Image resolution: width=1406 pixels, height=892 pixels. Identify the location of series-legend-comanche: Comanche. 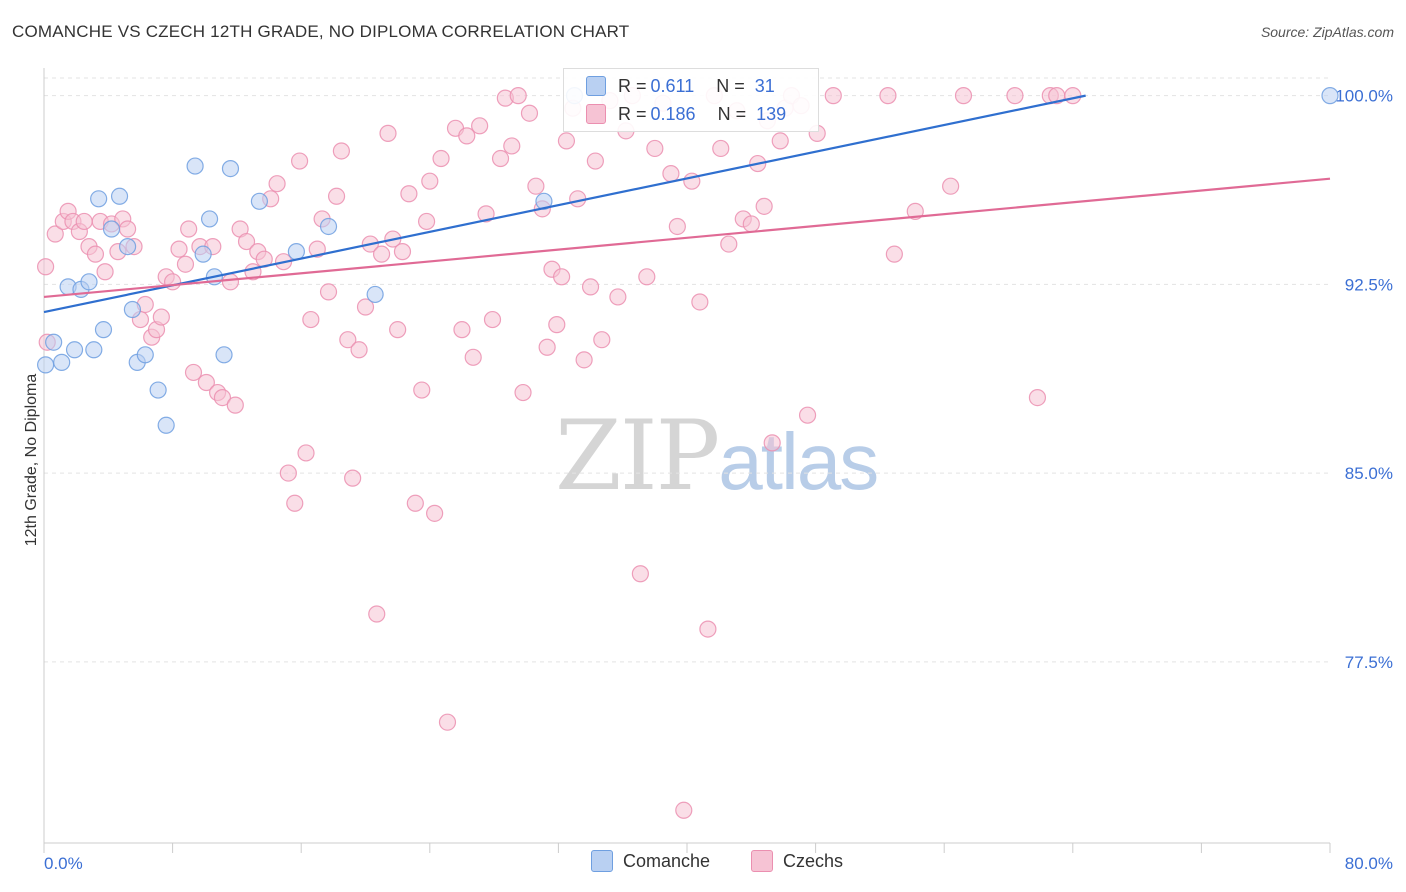
(650, 861).